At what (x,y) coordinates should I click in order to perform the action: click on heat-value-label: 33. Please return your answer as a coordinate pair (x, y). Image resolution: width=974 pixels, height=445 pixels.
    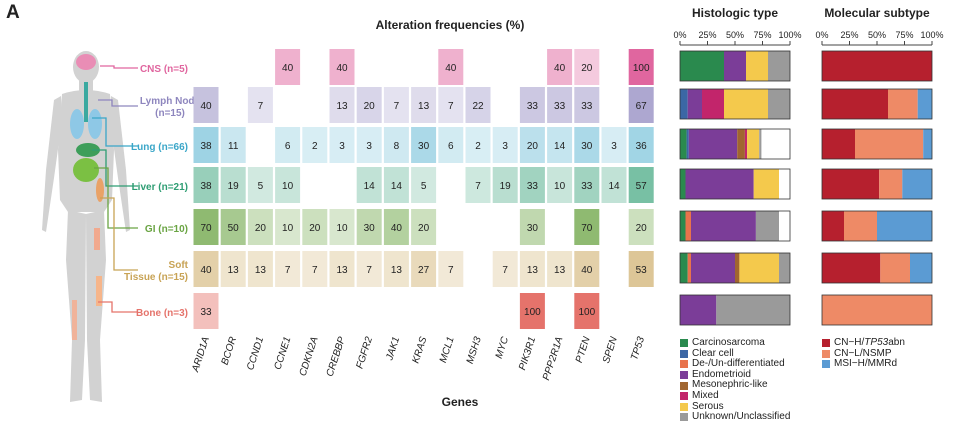
    Looking at the image, I should click on (587, 106).